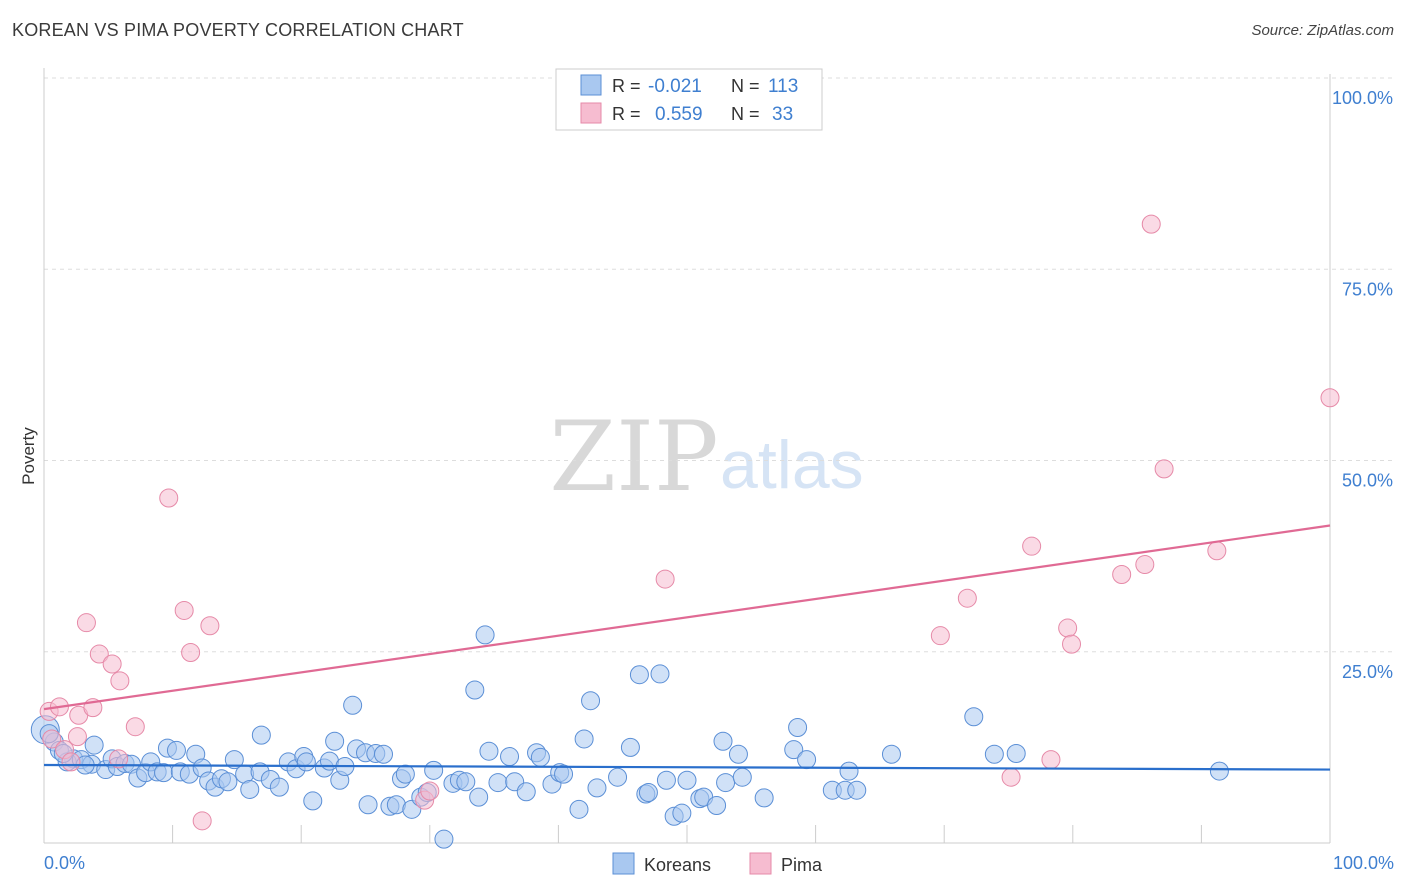  Describe the element at coordinates (760, 863) in the screenshot. I see `series-legend-pima-swatch` at that location.